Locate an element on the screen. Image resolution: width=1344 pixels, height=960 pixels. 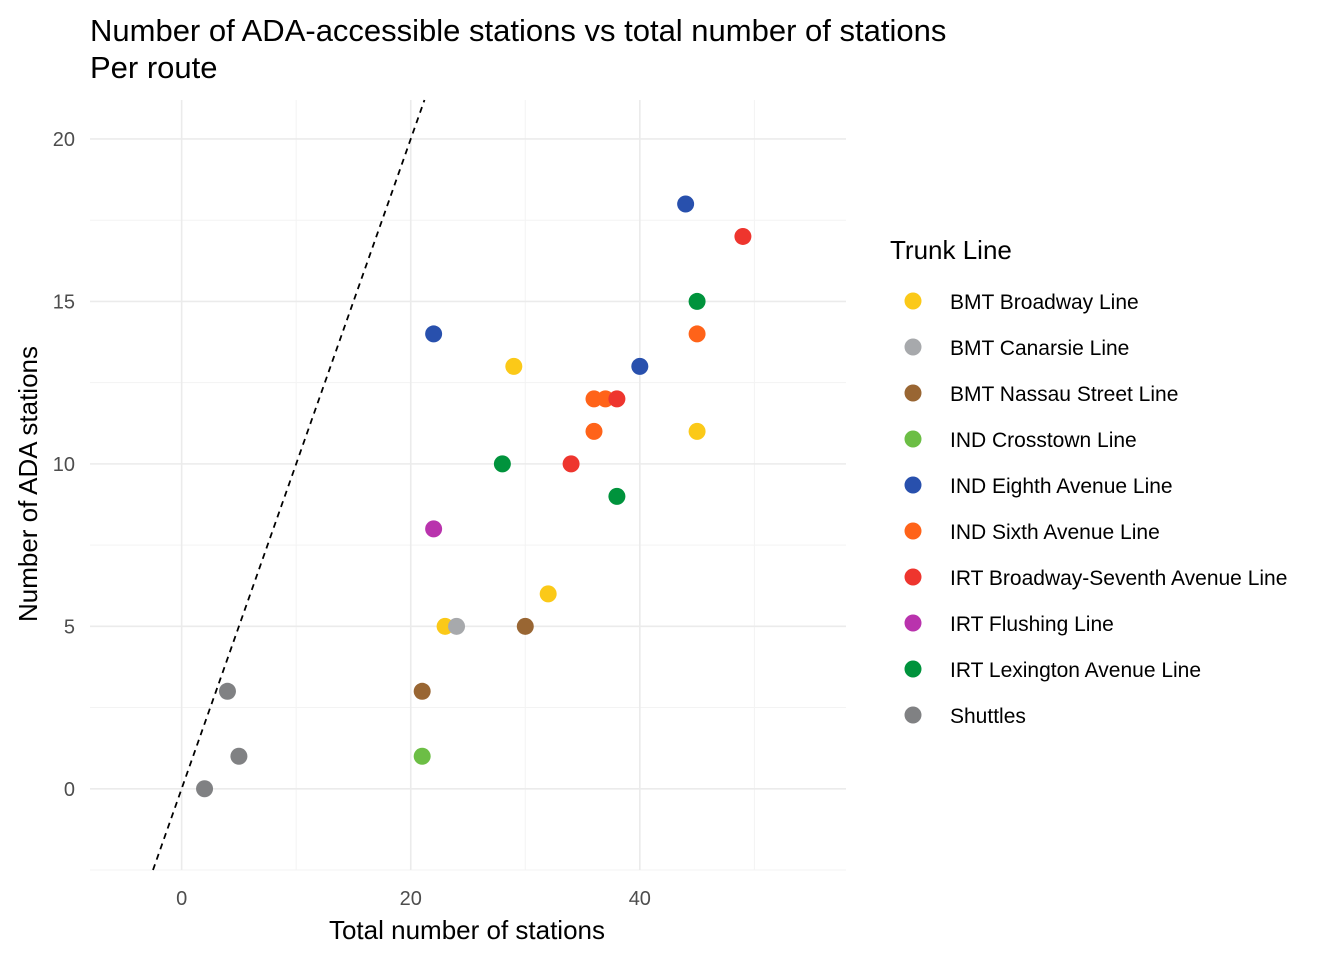
legend-label: Shuttles is located at coordinates (988, 716).